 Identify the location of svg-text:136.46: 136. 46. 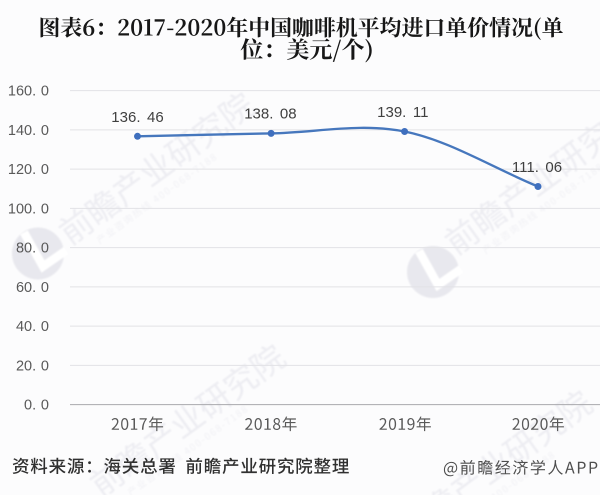
(137, 117).